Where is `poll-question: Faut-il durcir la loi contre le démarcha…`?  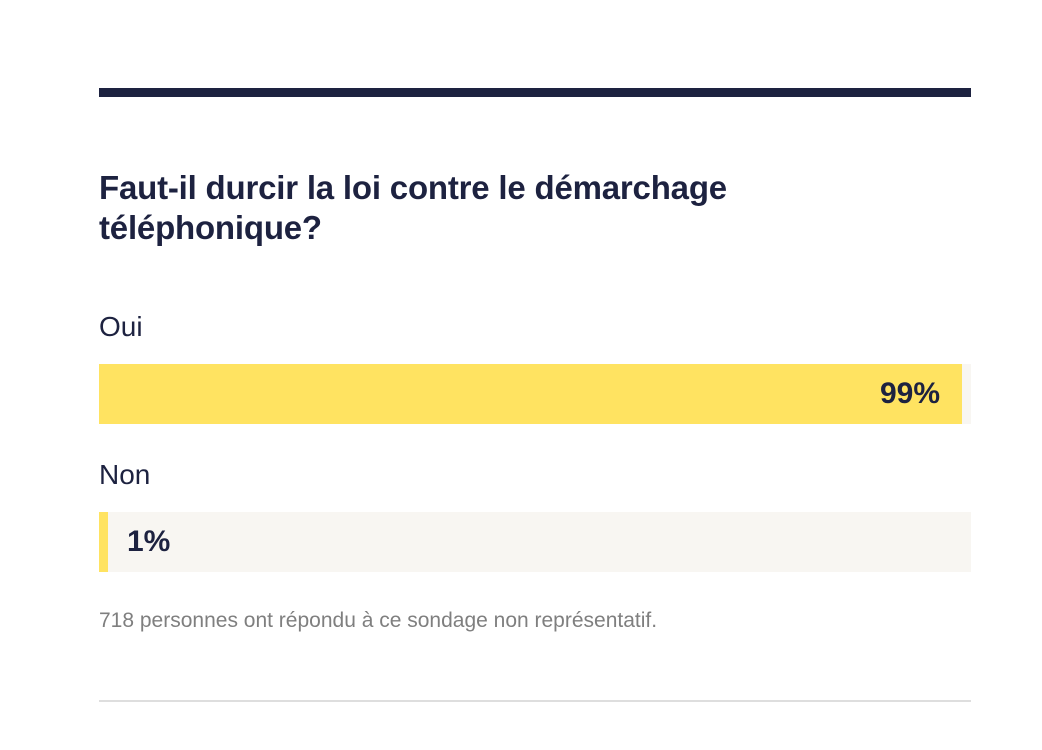
poll-question: Faut-il durcir la loi contre le démarcha… is located at coordinates (413, 207).